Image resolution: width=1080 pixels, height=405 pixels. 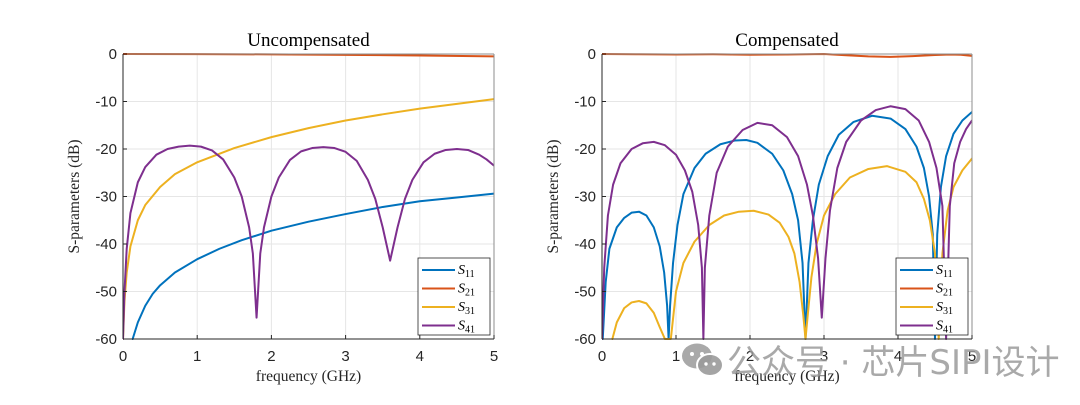 I want to click on chart-title: Uncompensated, so click(x=308, y=40).